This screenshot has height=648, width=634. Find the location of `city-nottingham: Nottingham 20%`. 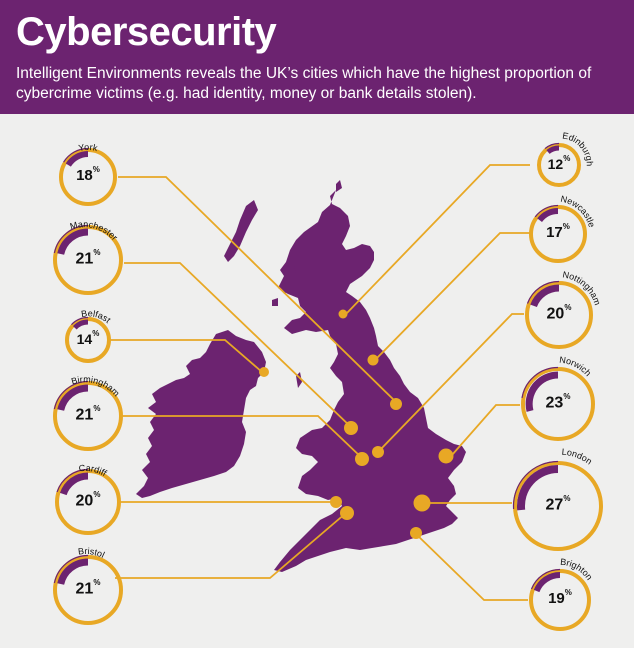

city-nottingham: Nottingham 20% is located at coordinates (563, 309).